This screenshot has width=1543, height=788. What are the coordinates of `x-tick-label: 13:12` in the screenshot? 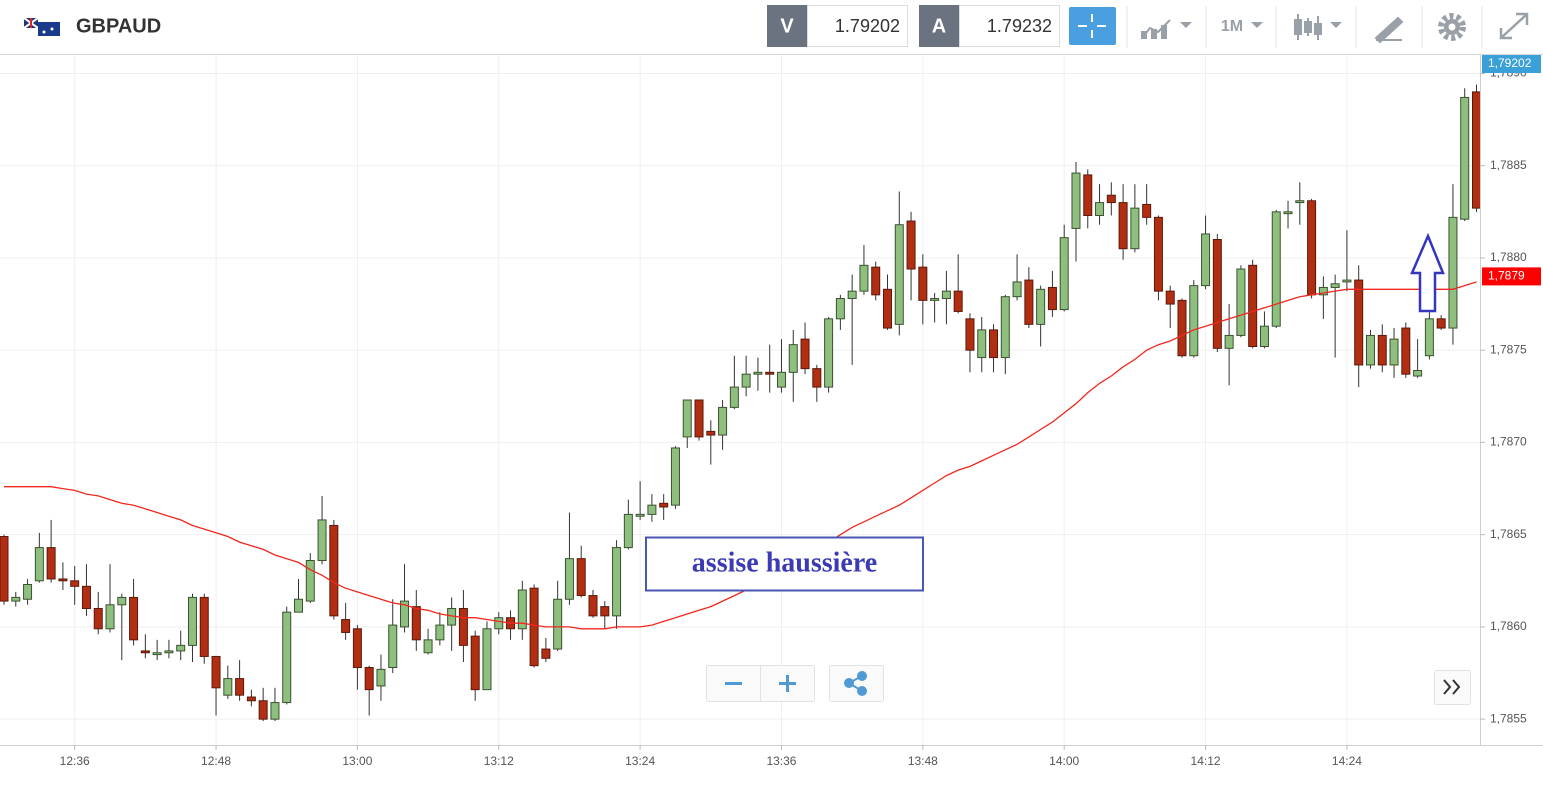 It's located at (499, 761).